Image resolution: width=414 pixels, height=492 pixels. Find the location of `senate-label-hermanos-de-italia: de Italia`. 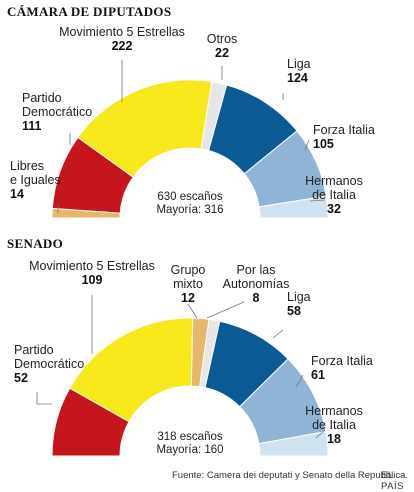

senate-label-hermanos-de-italia: de Italia is located at coordinates (334, 425).